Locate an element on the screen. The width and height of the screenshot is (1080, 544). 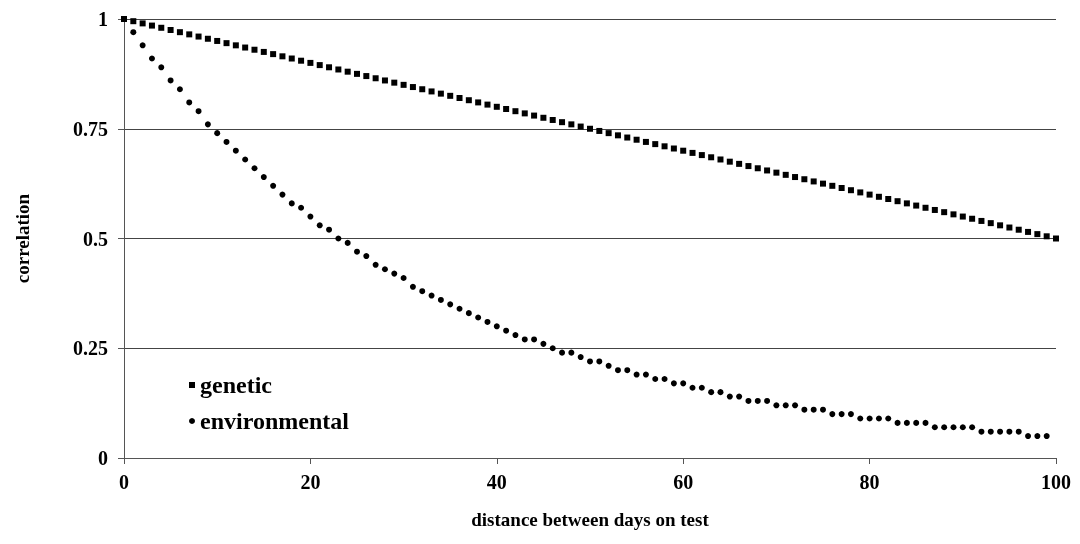
legend-label: genetic is located at coordinates (236, 385).